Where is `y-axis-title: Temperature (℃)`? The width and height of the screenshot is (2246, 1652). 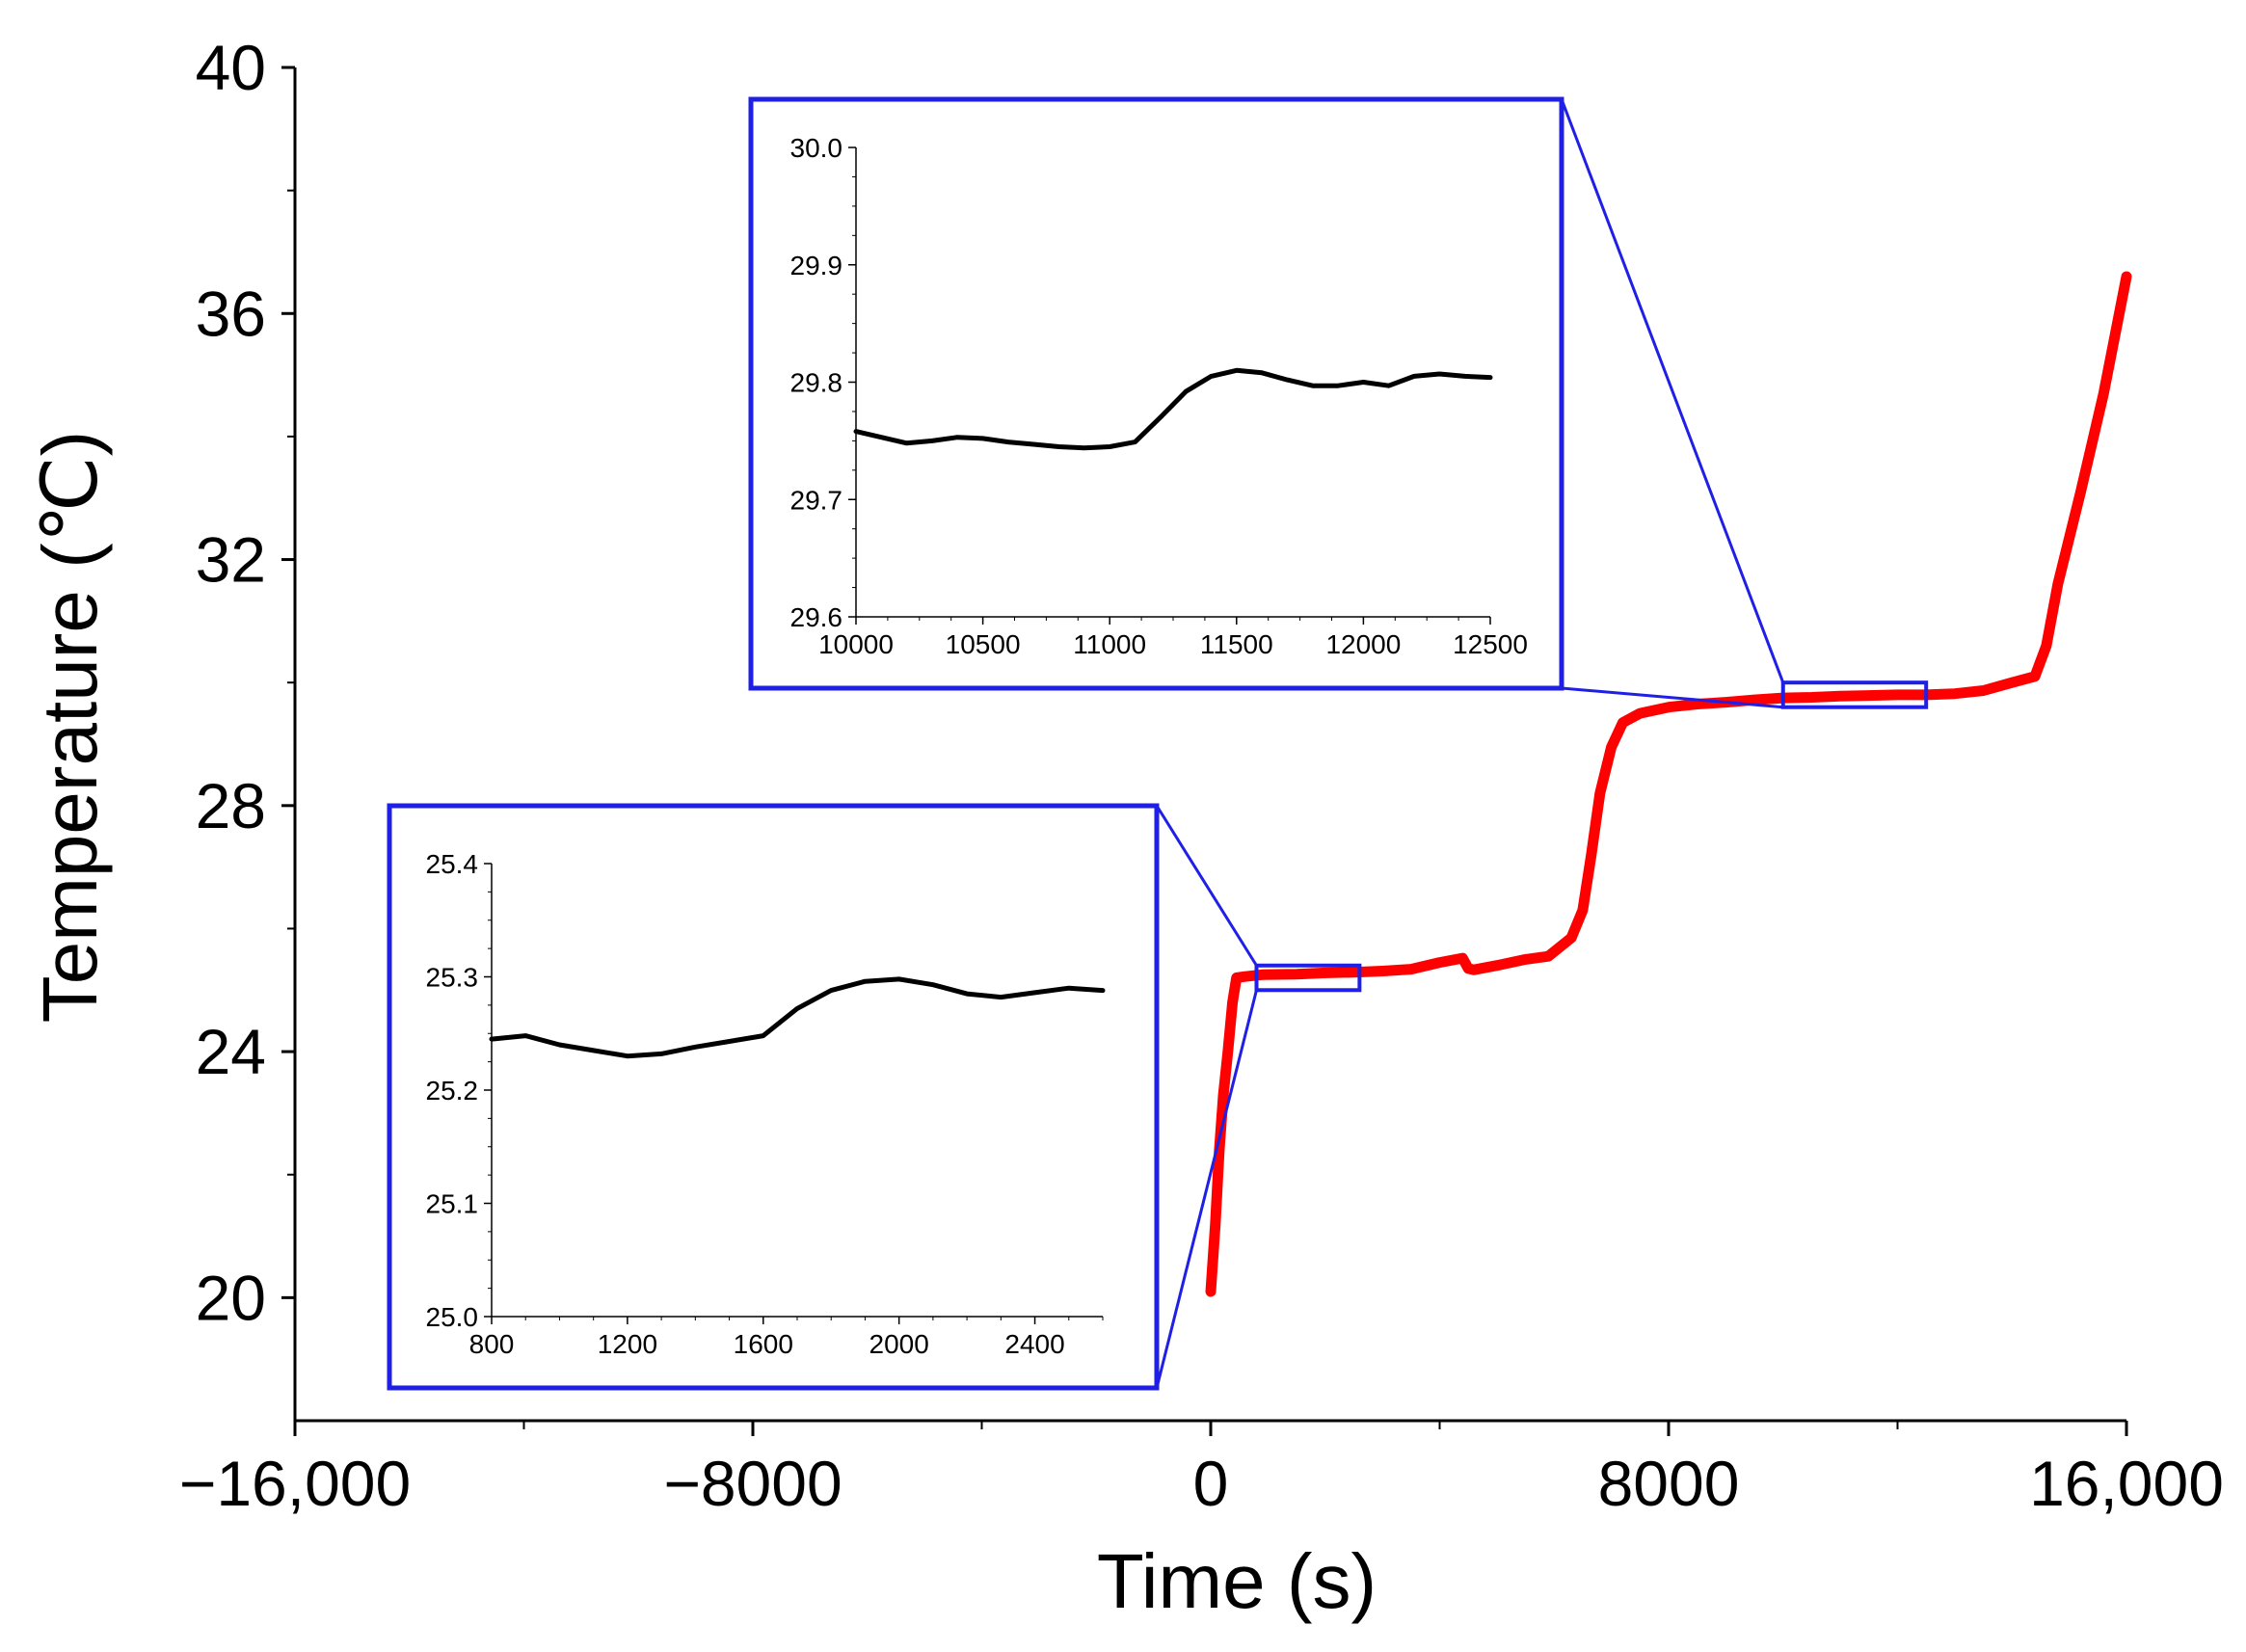
y-axis-title: Temperature (℃) is located at coordinates (70, 727).